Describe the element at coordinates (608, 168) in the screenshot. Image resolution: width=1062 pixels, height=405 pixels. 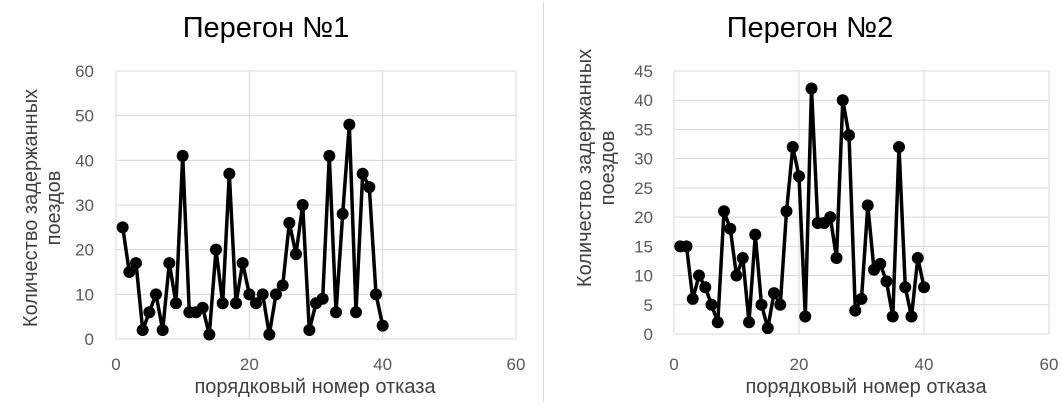
I see `y-axis-label-line: поездов` at that location.